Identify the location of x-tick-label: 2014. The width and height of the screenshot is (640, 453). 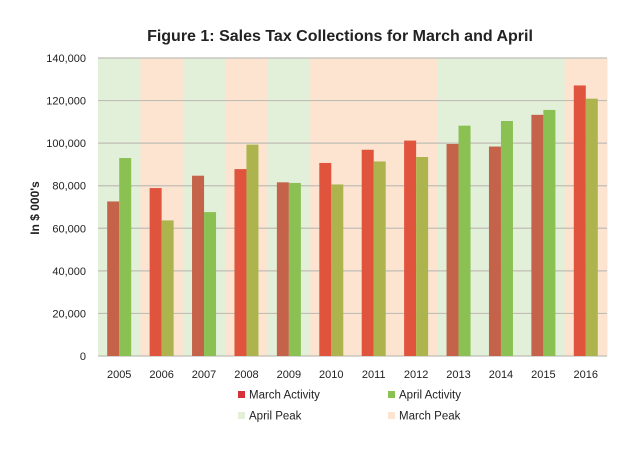
(501, 375).